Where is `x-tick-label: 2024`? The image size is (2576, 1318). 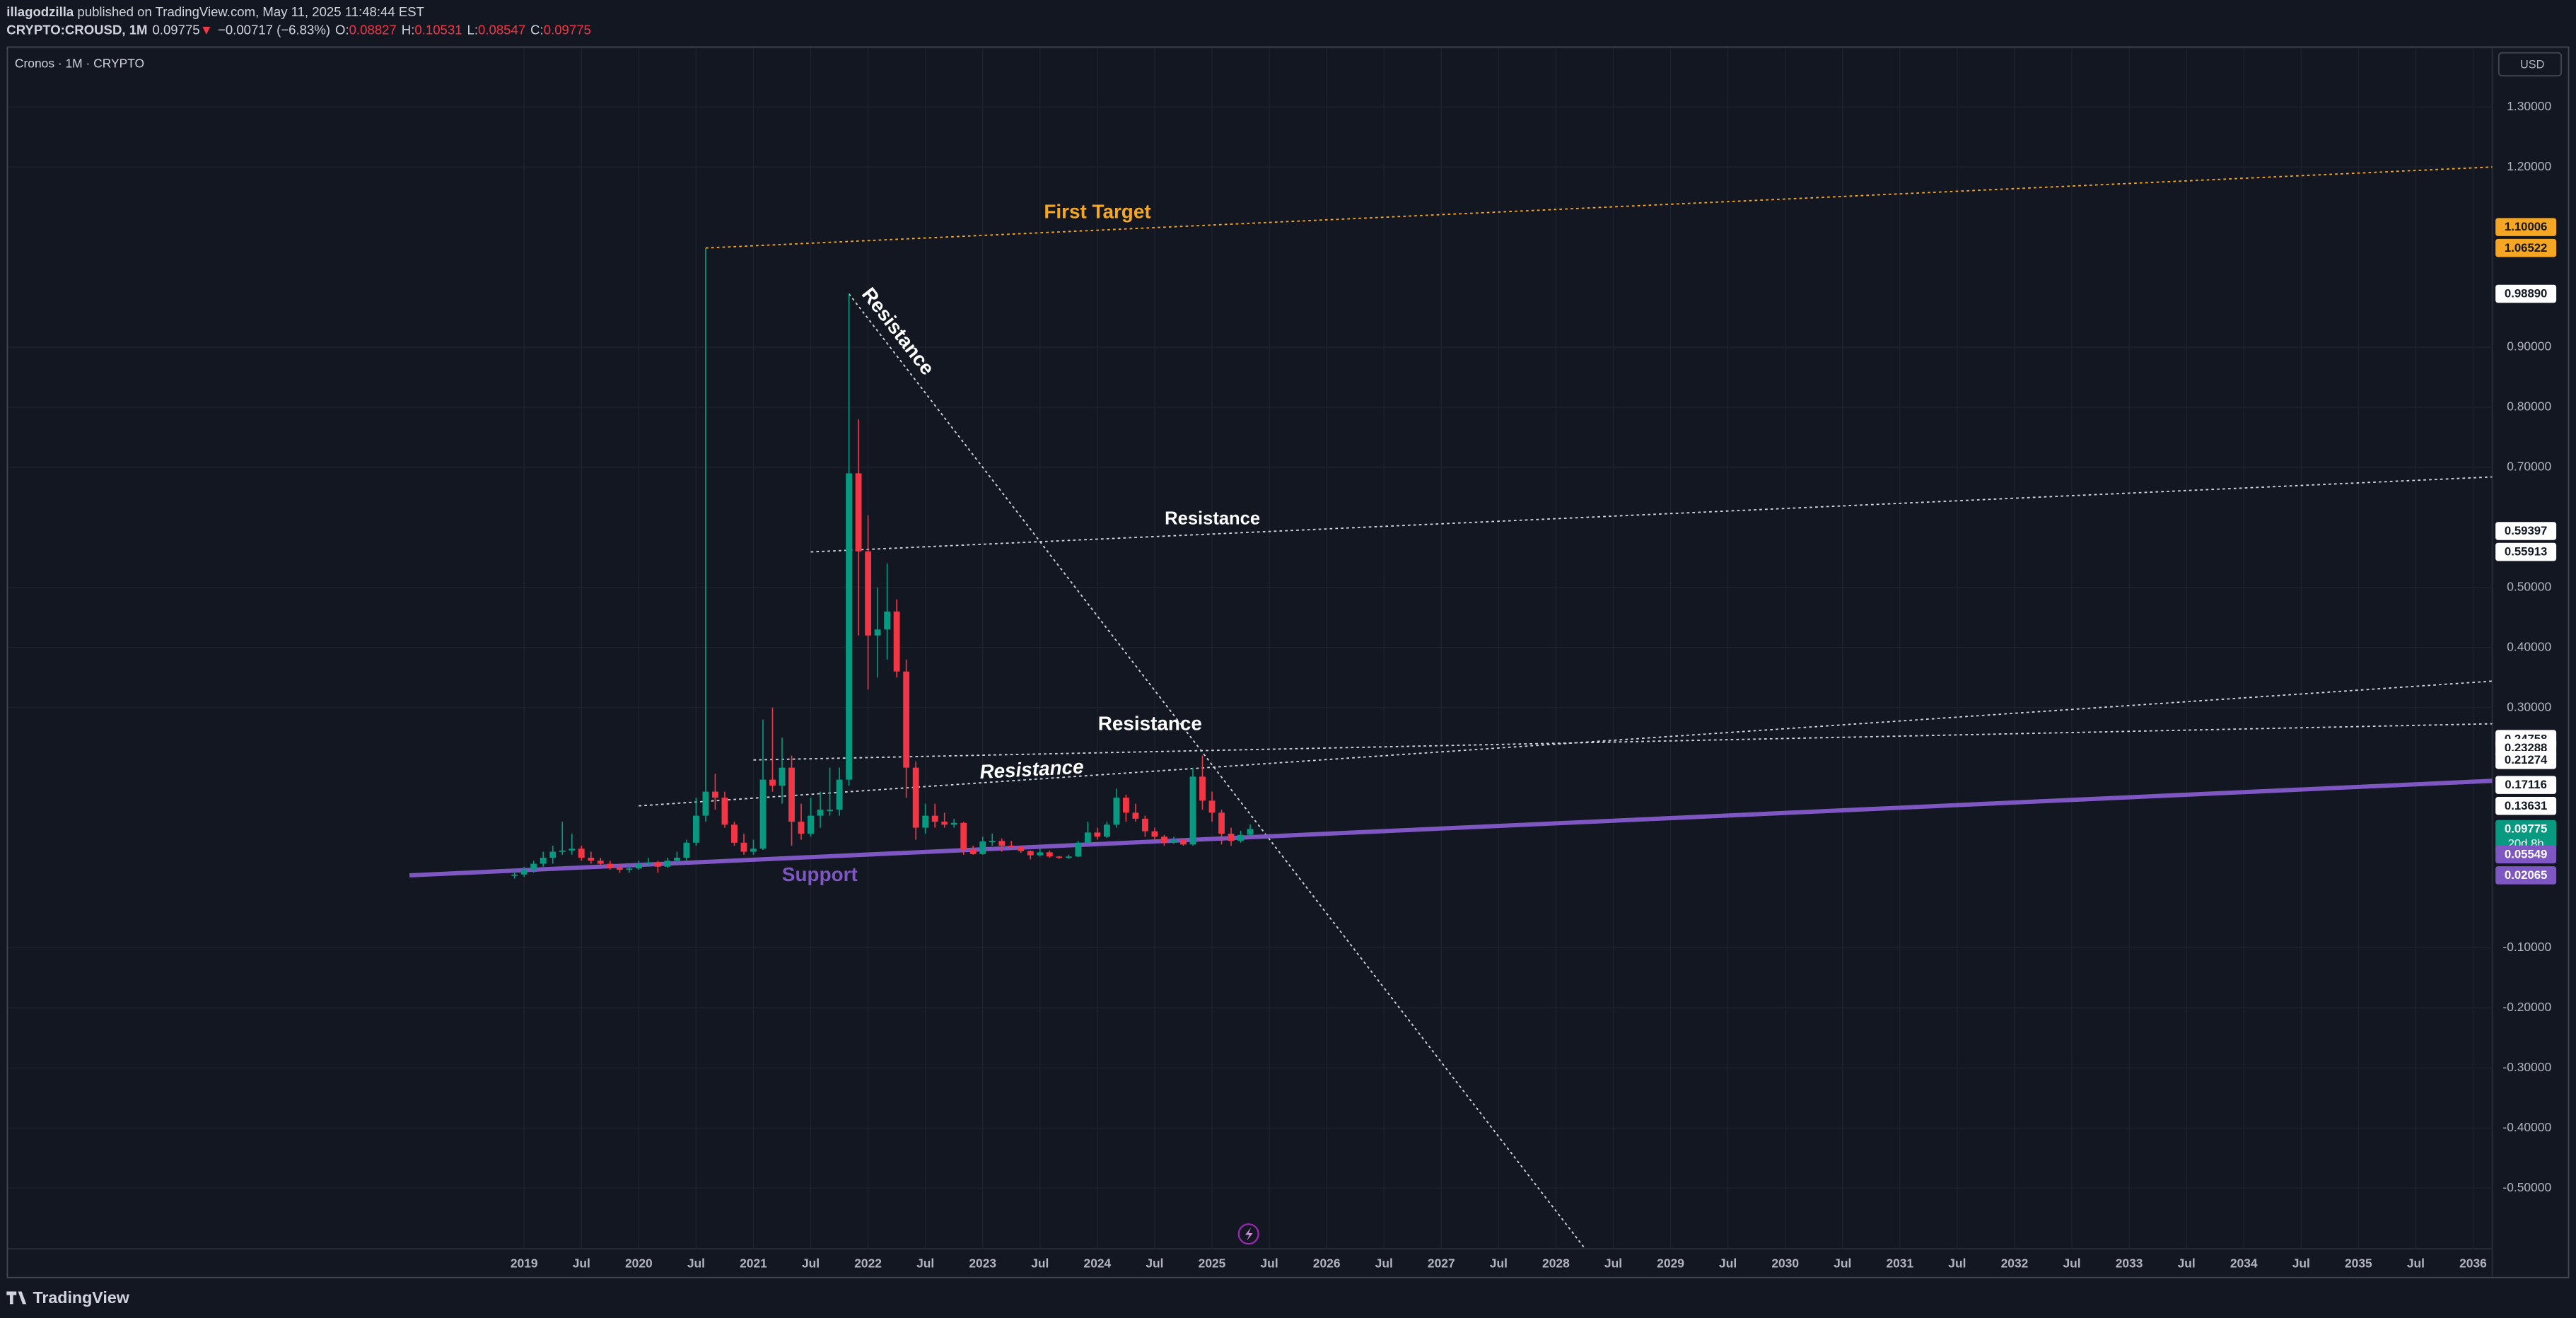
x-tick-label: 2024 is located at coordinates (1098, 1263).